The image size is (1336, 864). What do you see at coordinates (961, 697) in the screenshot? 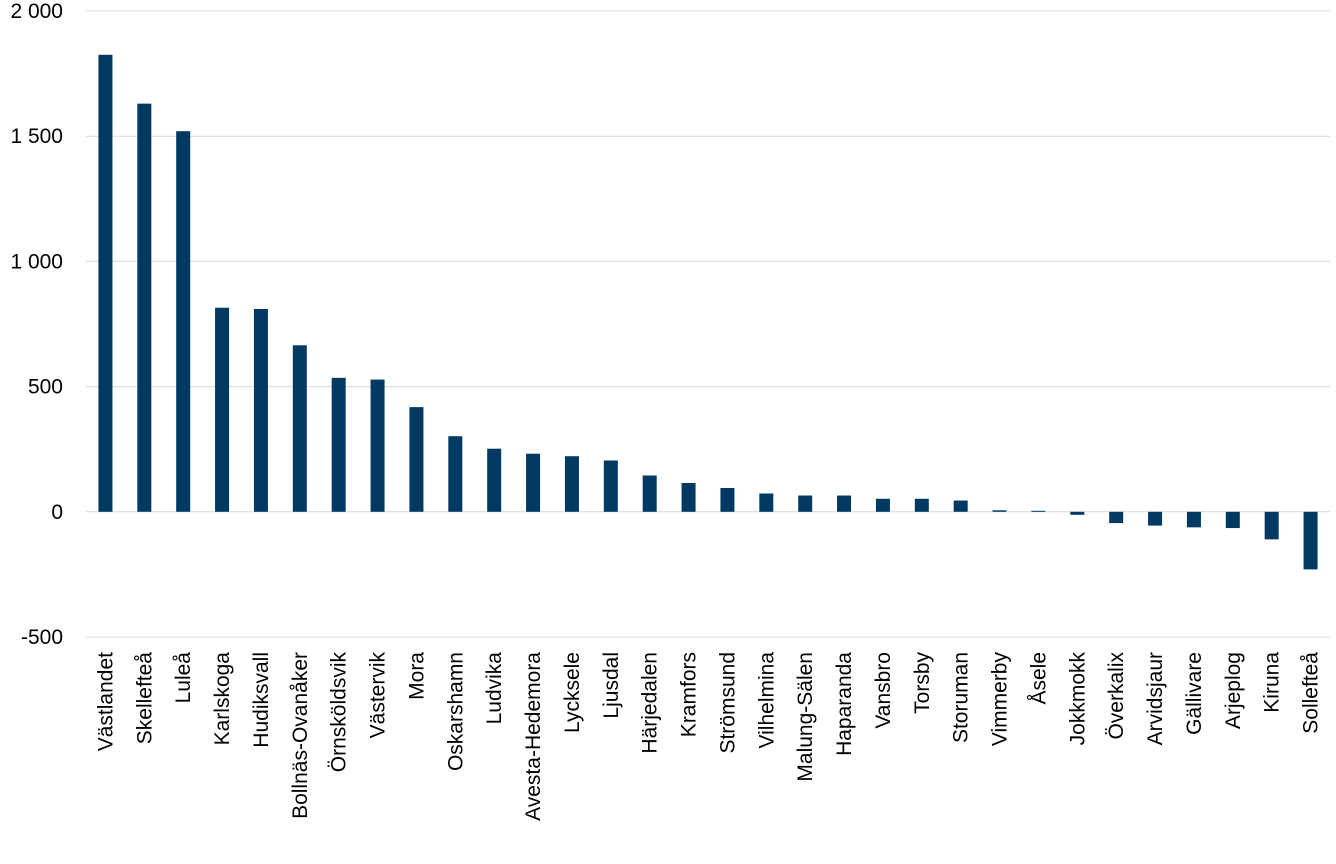
I see `x-tick-label: Storuman` at bounding box center [961, 697].